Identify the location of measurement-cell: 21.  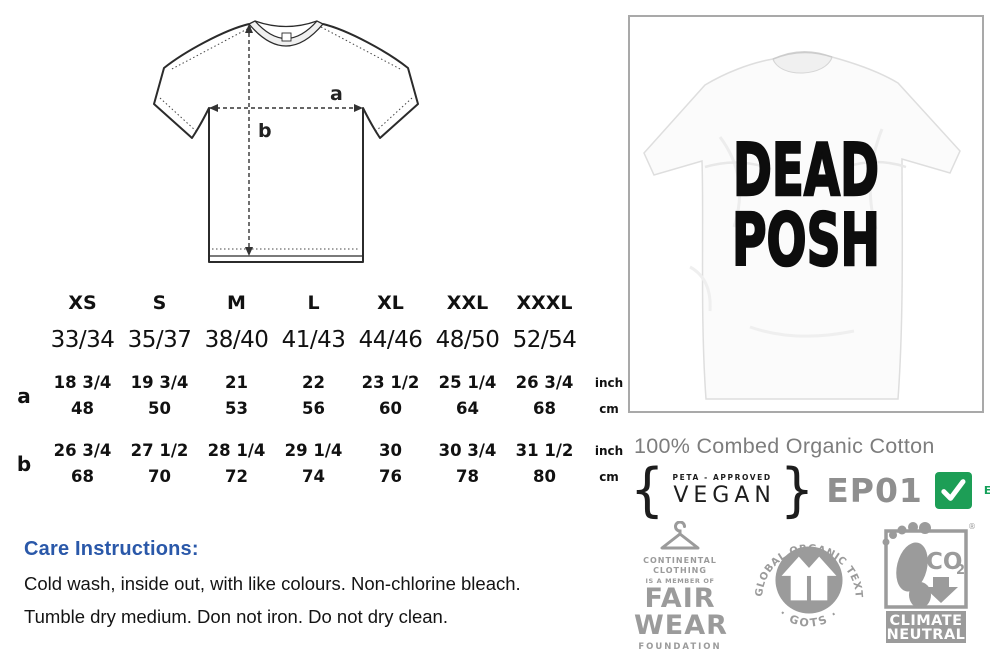
(236, 382).